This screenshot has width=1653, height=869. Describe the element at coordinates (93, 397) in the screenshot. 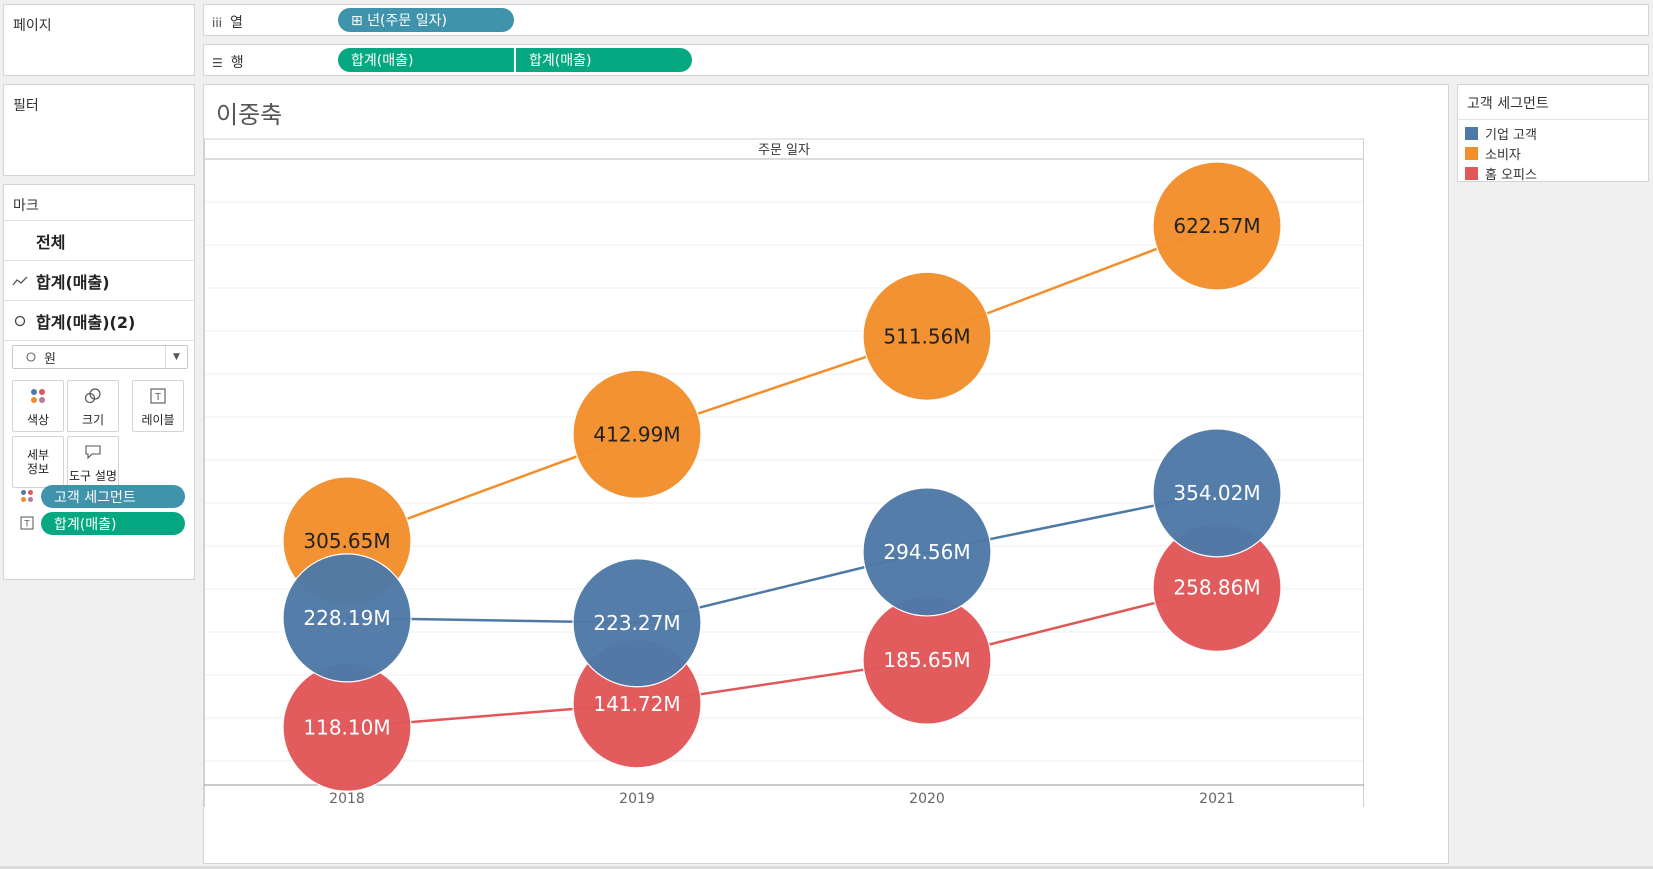

I see `size-icon` at that location.